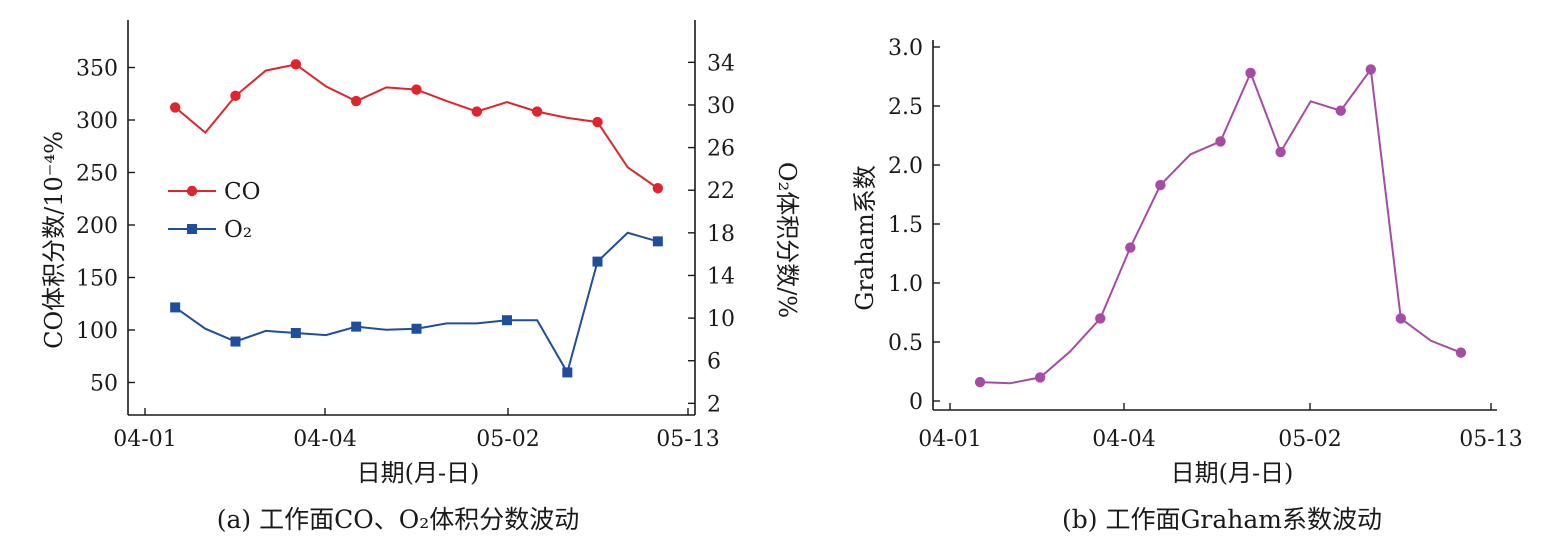 This screenshot has width=1553, height=557. I want to click on left-y-tick-label: 300, so click(97, 121).